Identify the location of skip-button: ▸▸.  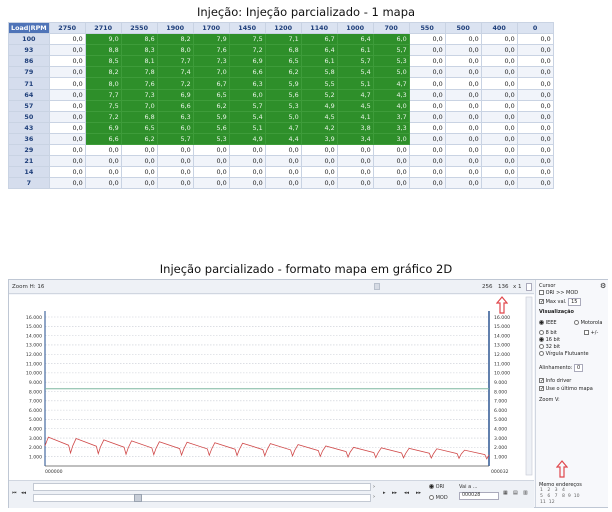
(395, 493).